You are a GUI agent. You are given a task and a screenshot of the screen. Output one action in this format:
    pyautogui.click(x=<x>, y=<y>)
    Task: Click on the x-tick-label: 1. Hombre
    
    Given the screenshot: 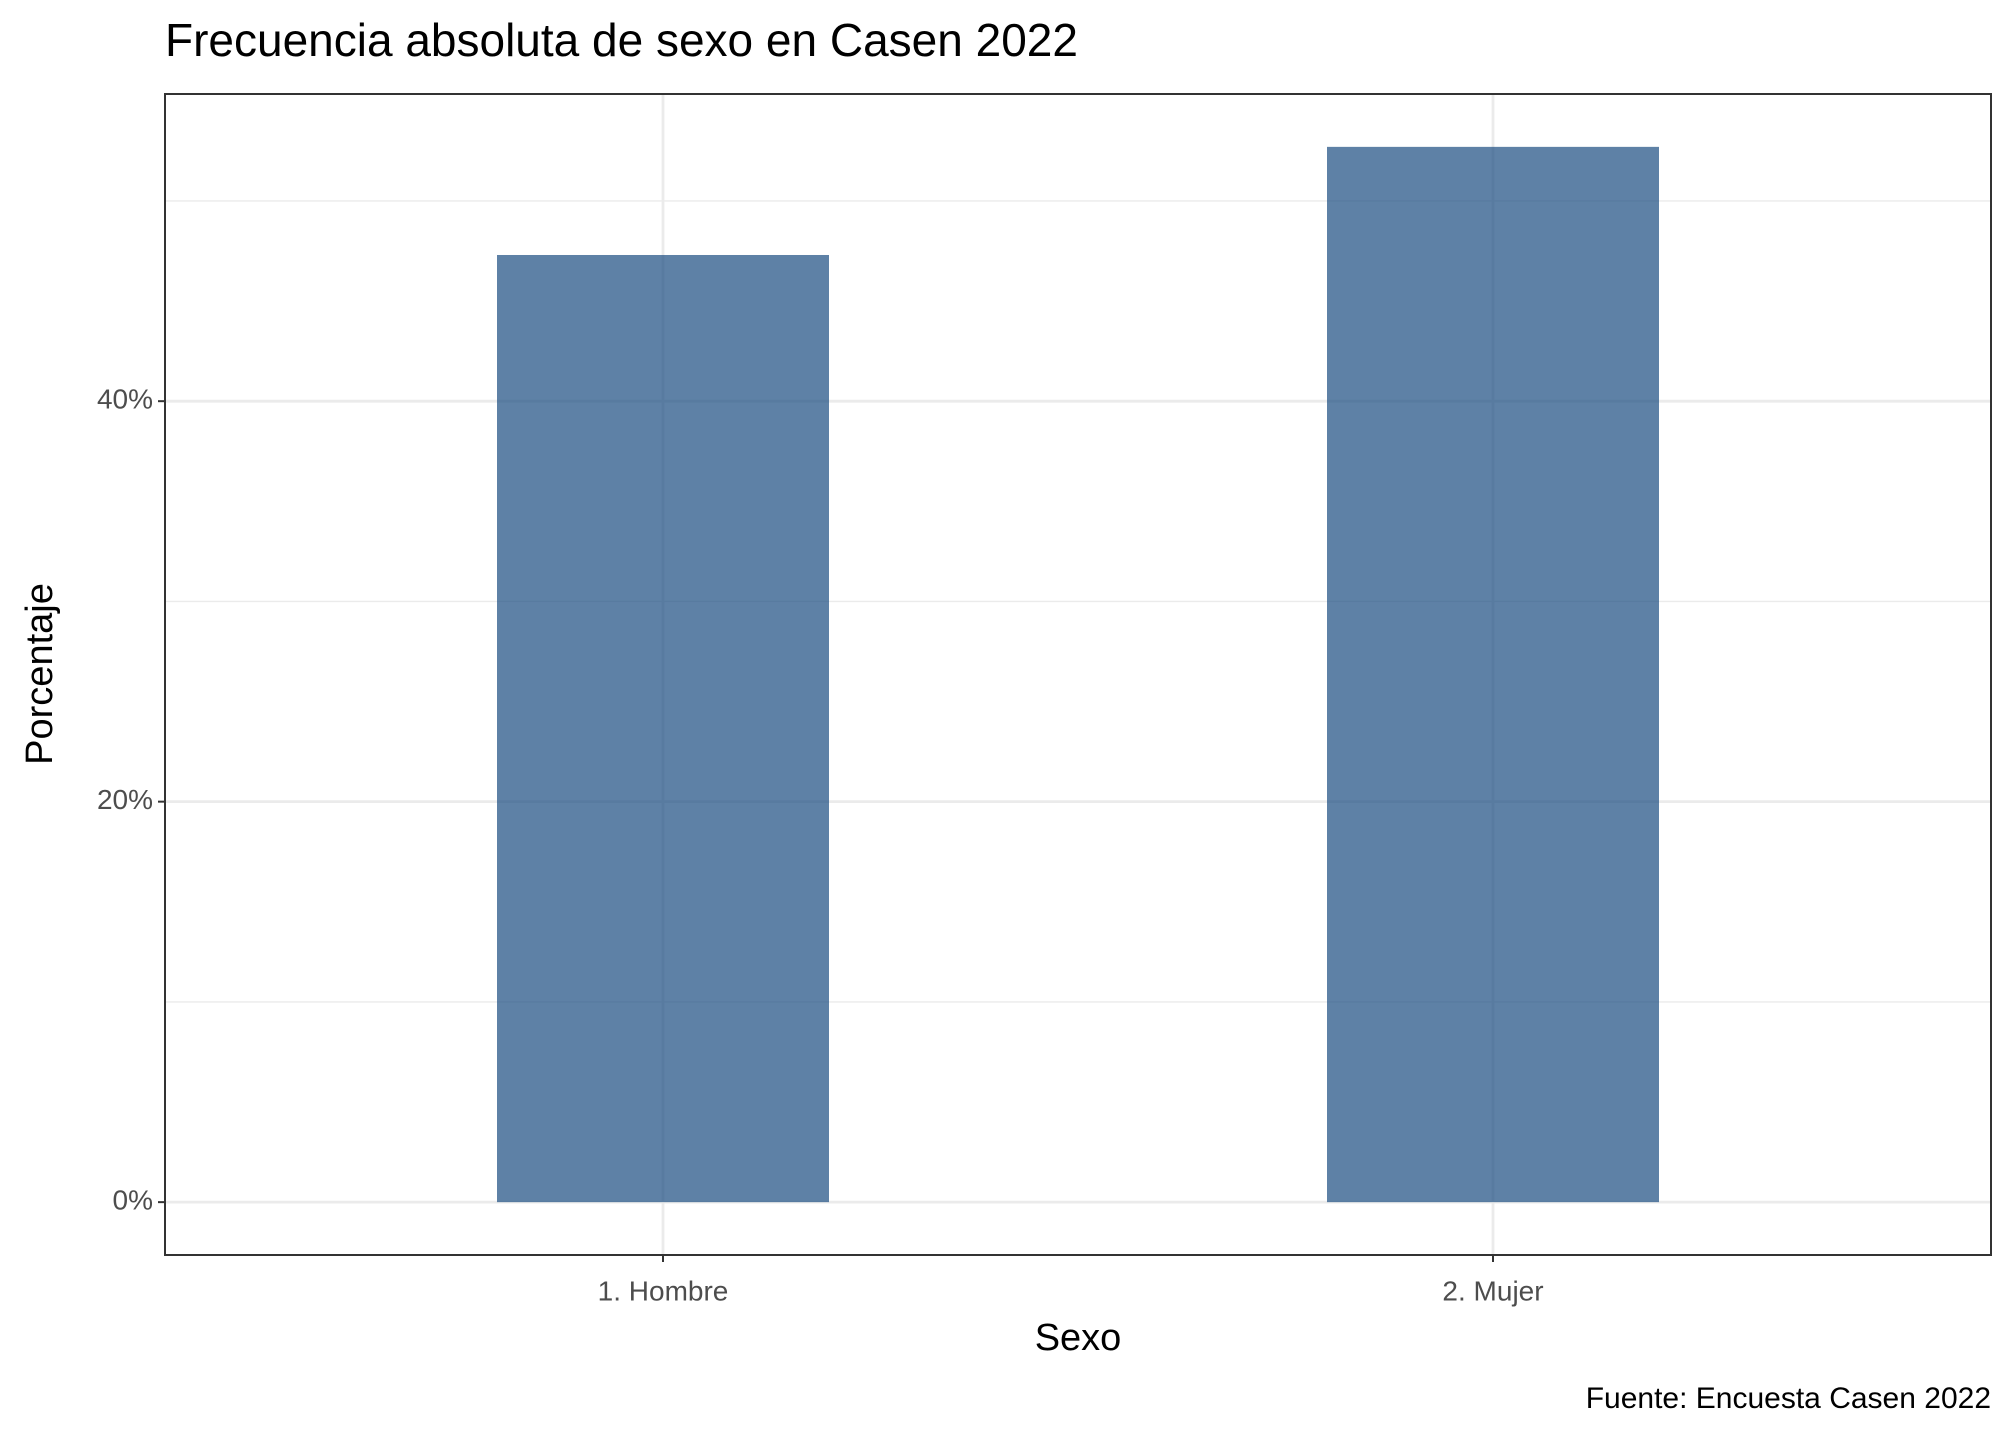 What is the action you would take?
    pyautogui.click(x=663, y=1290)
    